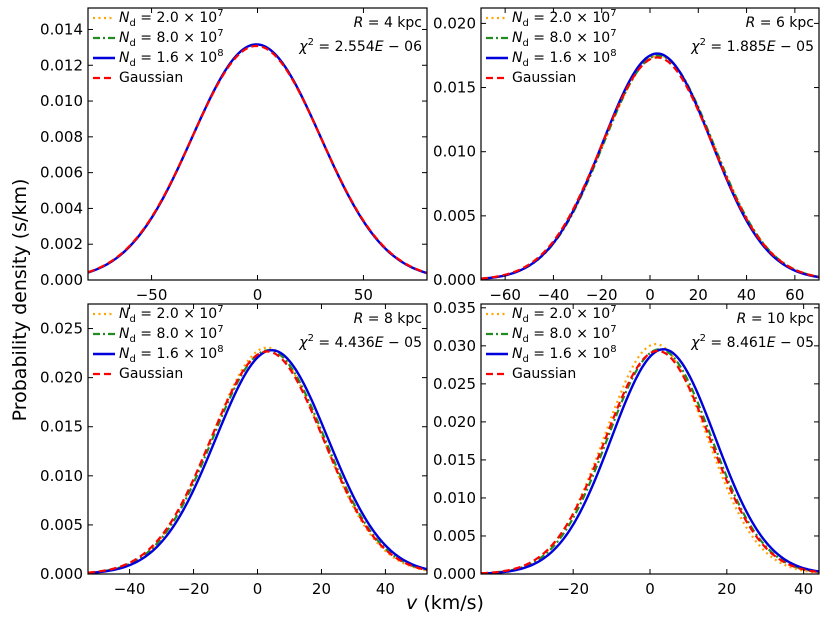 This screenshot has width=831, height=627. What do you see at coordinates (61, 65) in the screenshot?
I see `y-tick-label: 0.012` at bounding box center [61, 65].